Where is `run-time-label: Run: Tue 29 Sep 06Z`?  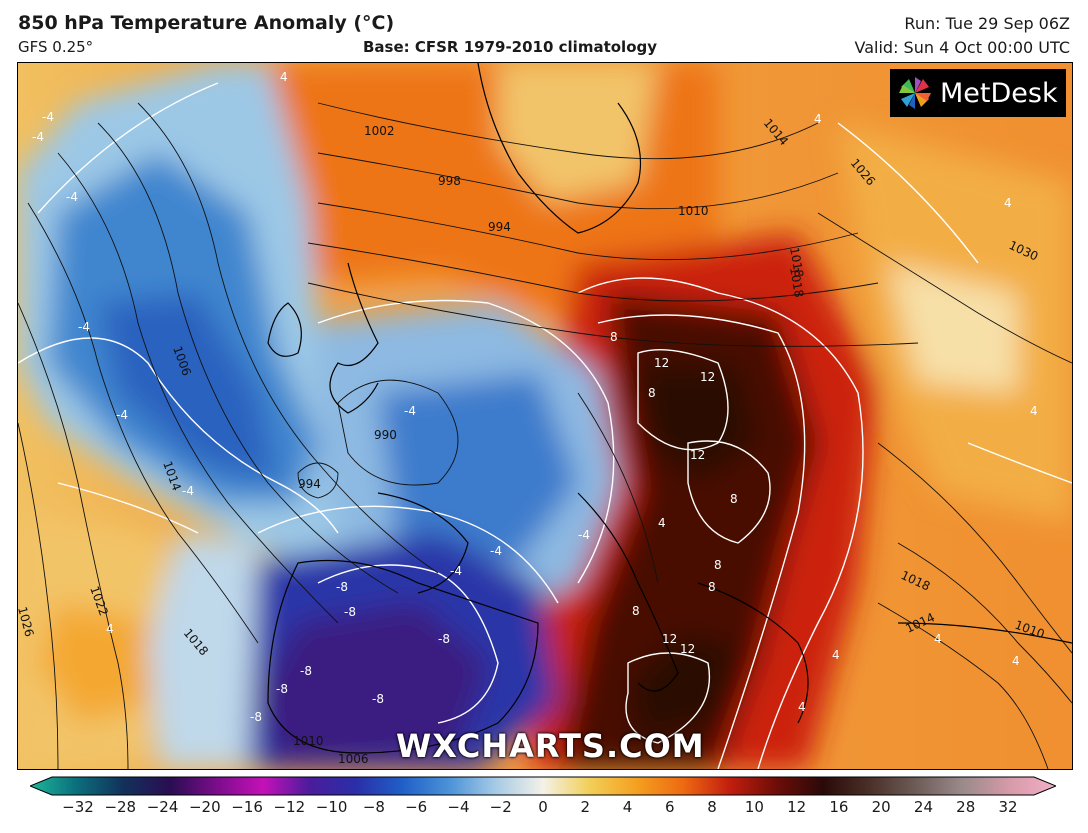 run-time-label: Run: Tue 29 Sep 06Z is located at coordinates (987, 23).